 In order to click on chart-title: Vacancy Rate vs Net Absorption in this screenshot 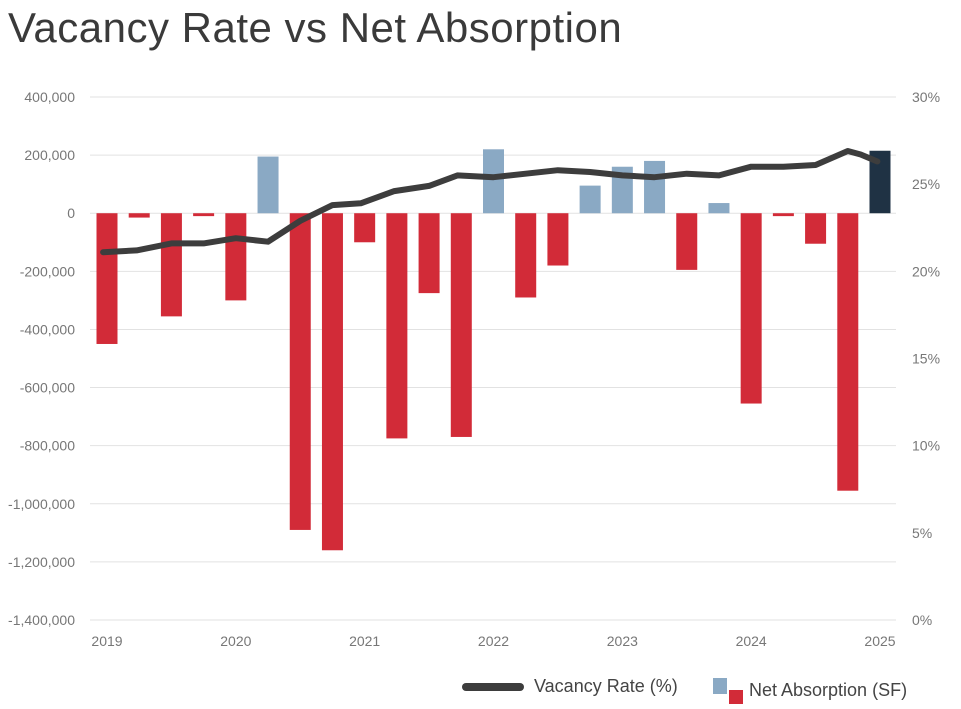, I will do `click(315, 27)`.